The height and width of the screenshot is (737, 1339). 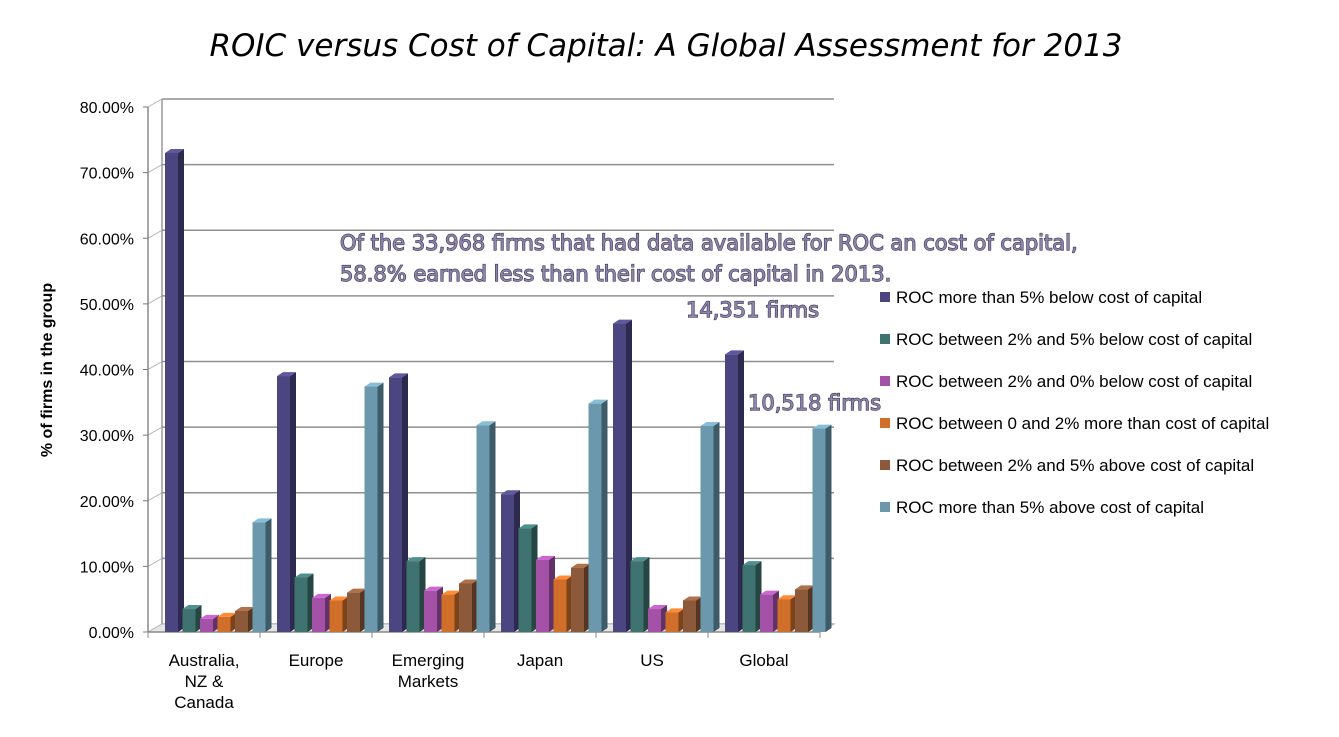 What do you see at coordinates (752, 310) in the screenshot?
I see `annotation-firms-us: 14,351 firms` at bounding box center [752, 310].